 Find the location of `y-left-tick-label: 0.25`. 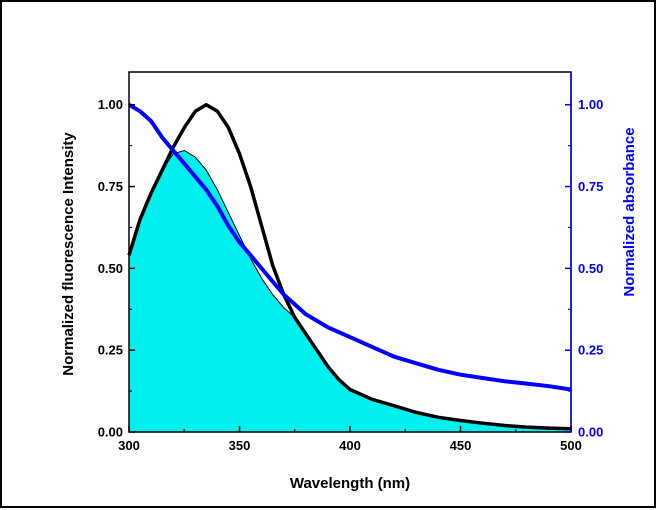

y-left-tick-label: 0.25 is located at coordinates (110, 350).